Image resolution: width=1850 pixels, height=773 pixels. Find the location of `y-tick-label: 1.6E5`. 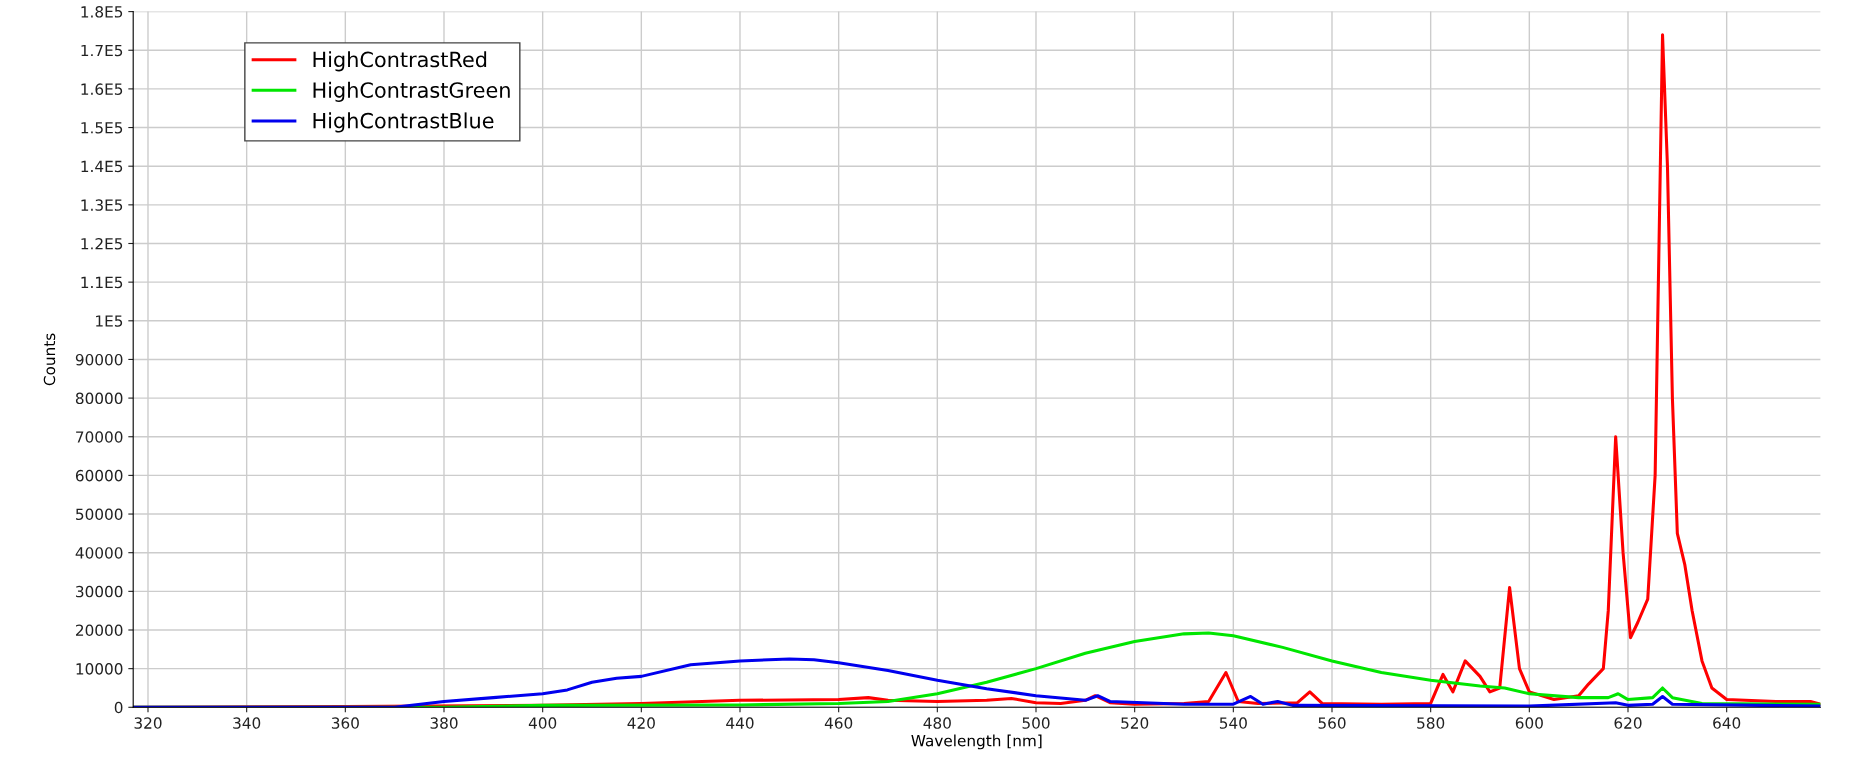

y-tick-label: 1.6E5 is located at coordinates (102, 89).